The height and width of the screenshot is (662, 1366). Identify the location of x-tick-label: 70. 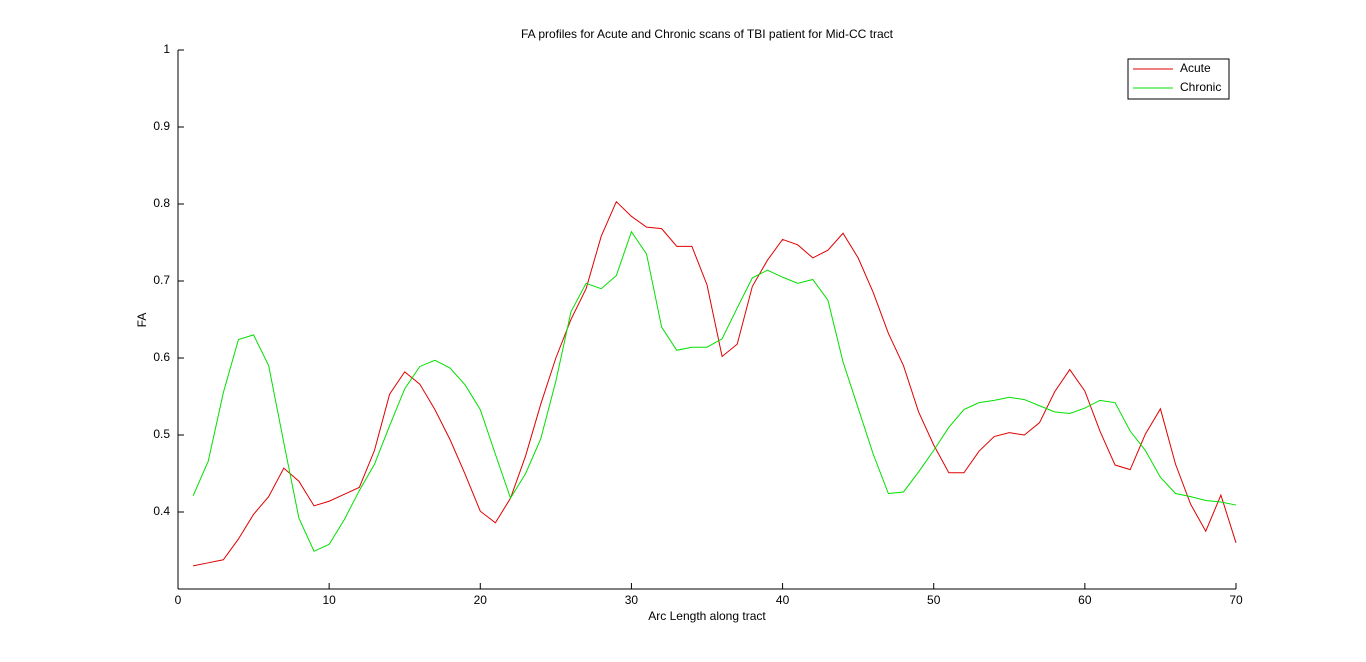
(1236, 600).